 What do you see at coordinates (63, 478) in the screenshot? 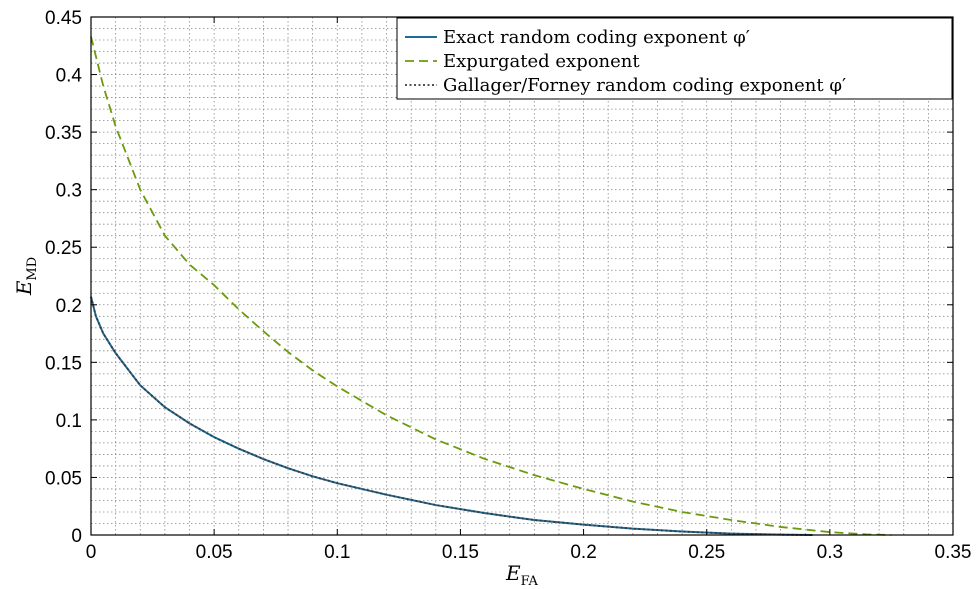
I see `y-tick-label: 0.05` at bounding box center [63, 478].